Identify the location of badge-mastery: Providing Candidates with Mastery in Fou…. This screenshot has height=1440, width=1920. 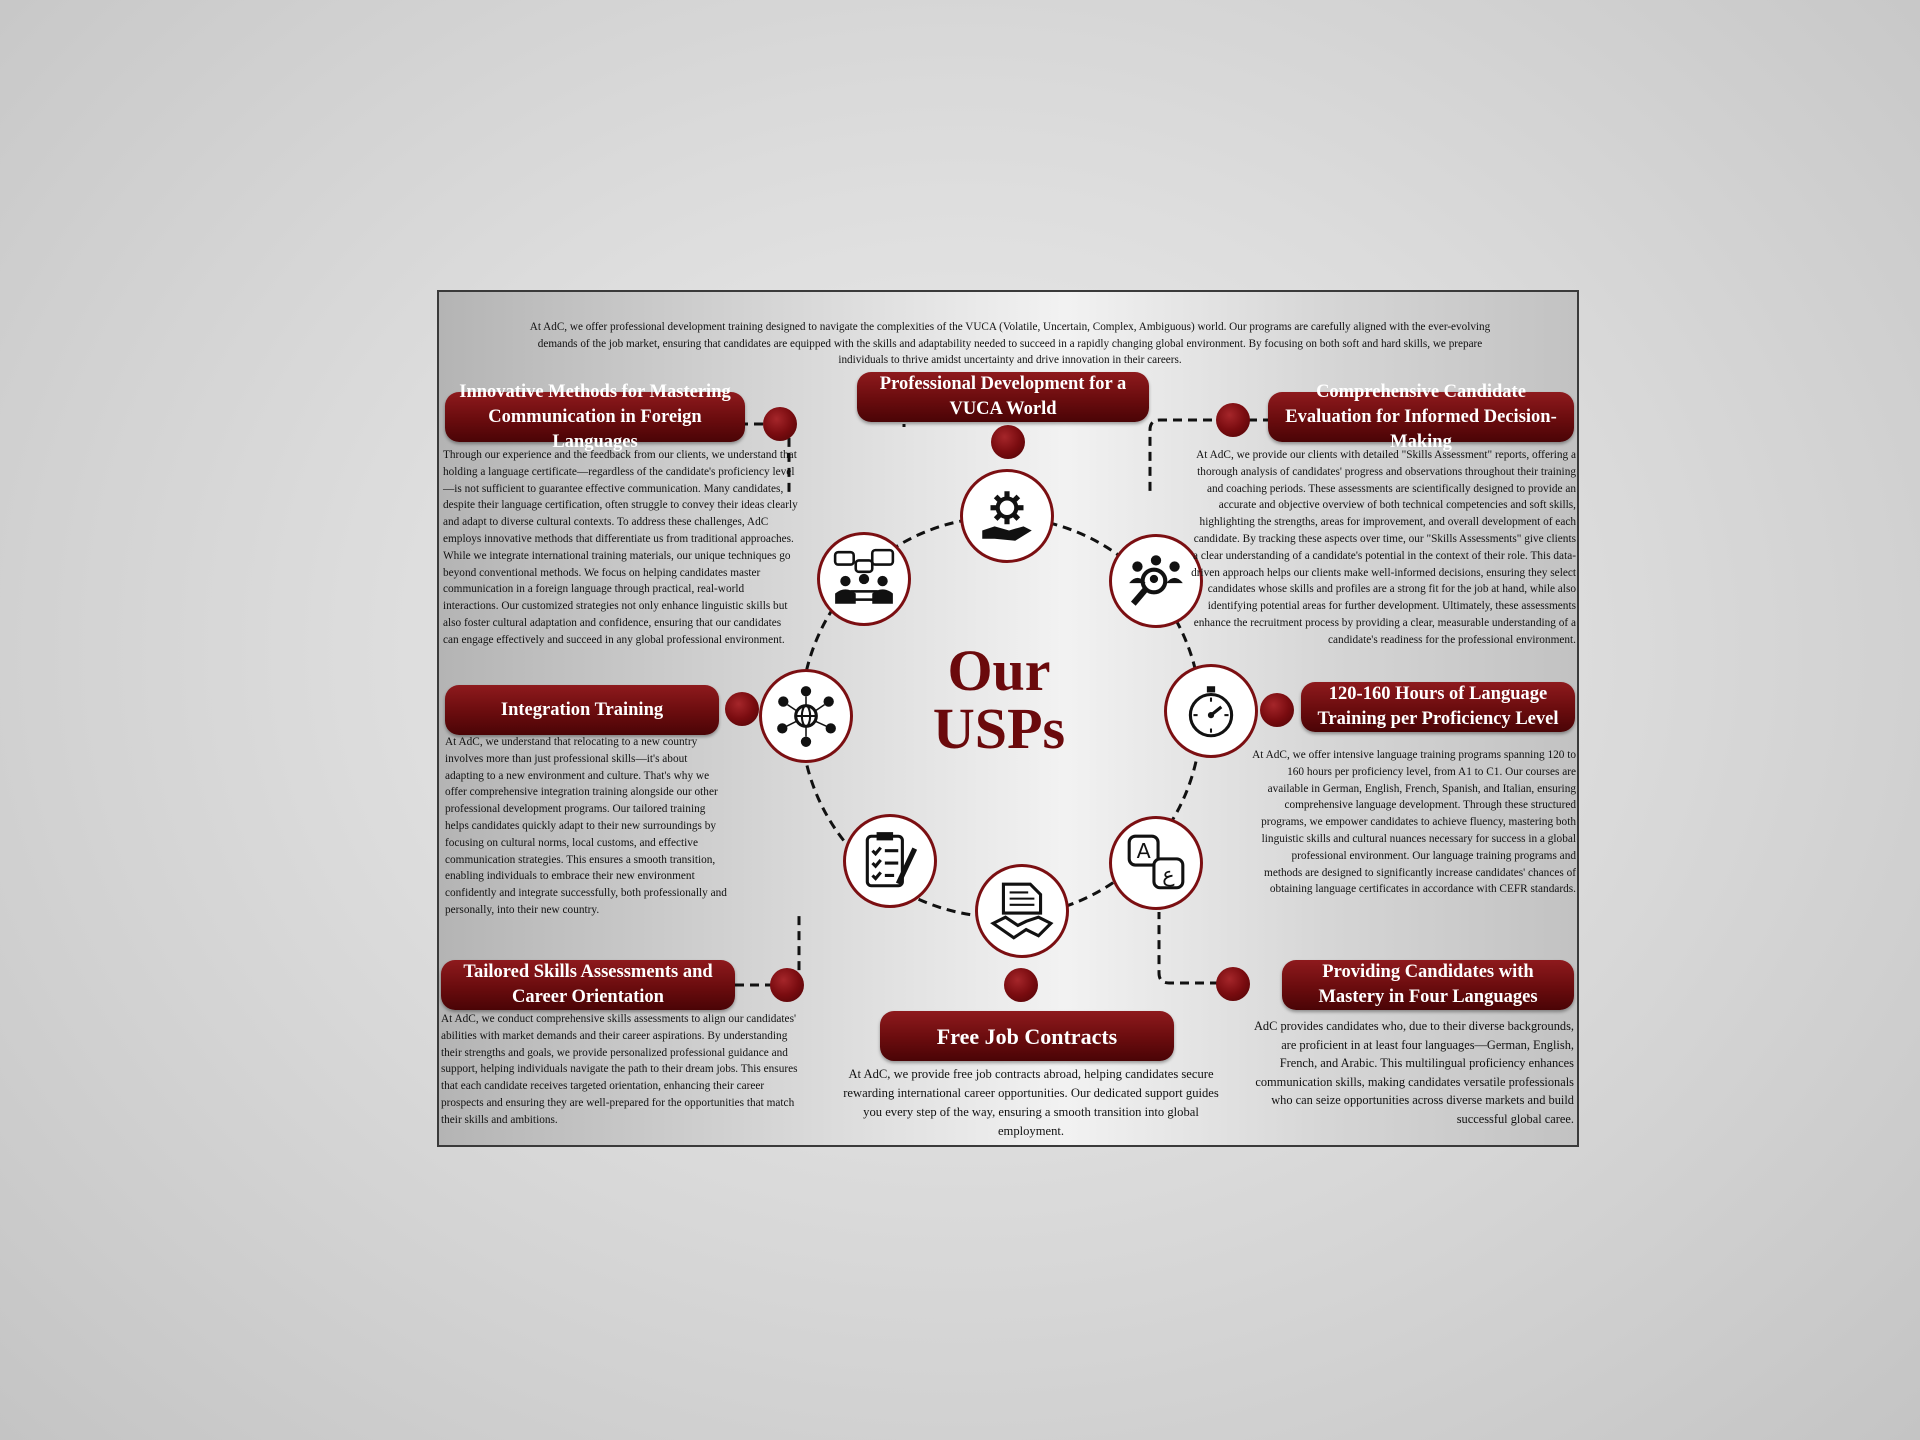
(1428, 985).